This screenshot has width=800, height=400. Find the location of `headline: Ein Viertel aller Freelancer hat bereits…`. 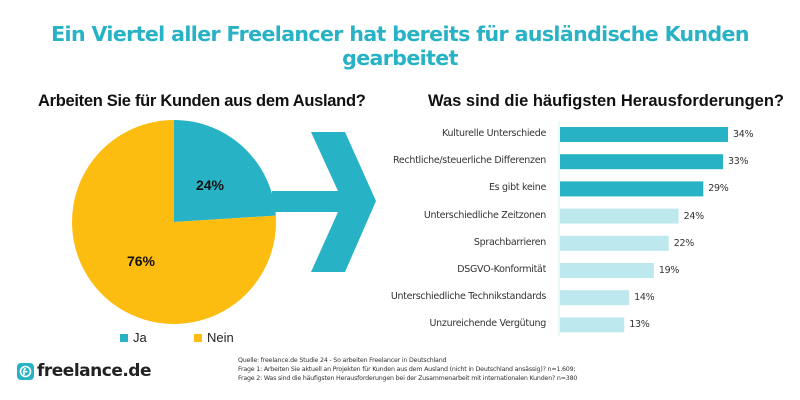

headline: Ein Viertel aller Freelancer hat bereits… is located at coordinates (400, 46).